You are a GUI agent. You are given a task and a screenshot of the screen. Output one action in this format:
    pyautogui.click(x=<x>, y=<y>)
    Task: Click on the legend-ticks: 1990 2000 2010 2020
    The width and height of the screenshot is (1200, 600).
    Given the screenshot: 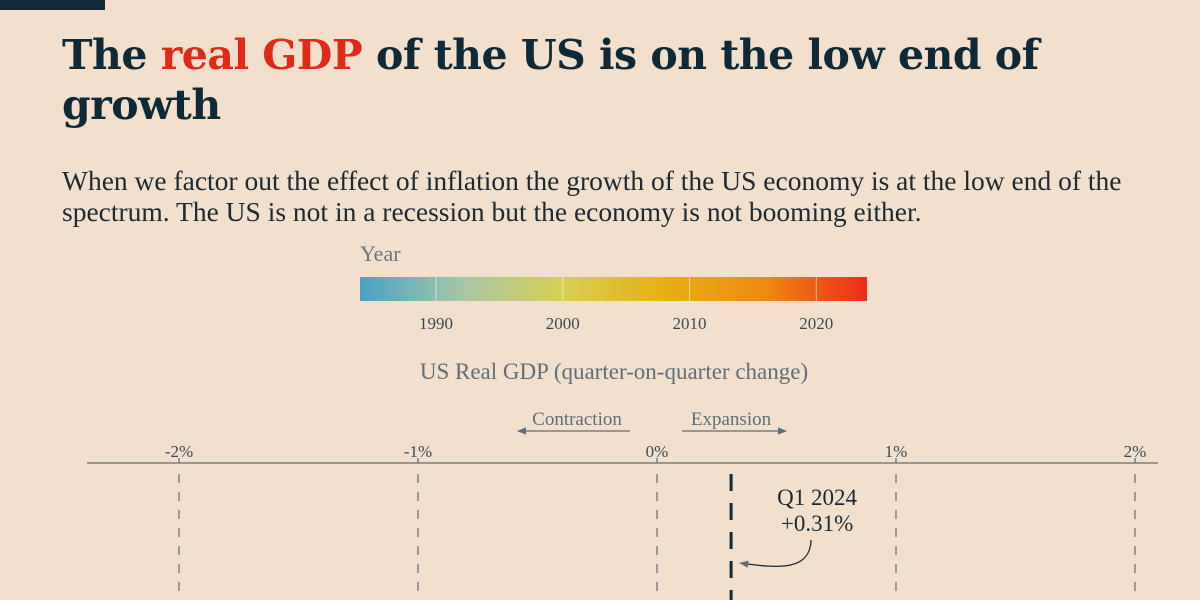 What is the action you would take?
    pyautogui.click(x=626, y=305)
    